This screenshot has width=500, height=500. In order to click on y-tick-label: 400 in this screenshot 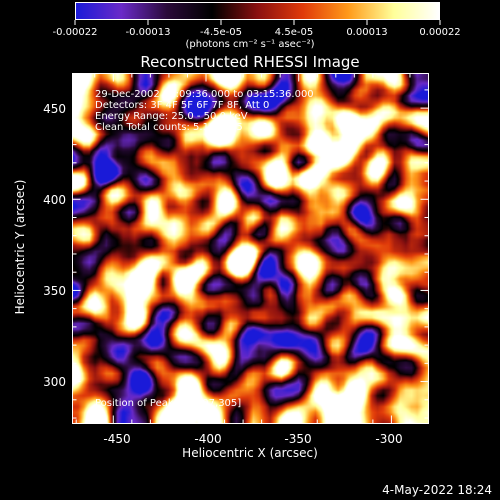, I will do `click(54, 200)`.